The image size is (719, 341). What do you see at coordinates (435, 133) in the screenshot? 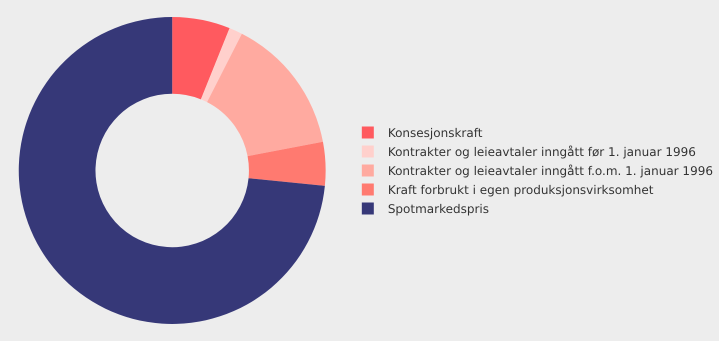
I see `legend-label: Konsesjonskraft` at bounding box center [435, 133].